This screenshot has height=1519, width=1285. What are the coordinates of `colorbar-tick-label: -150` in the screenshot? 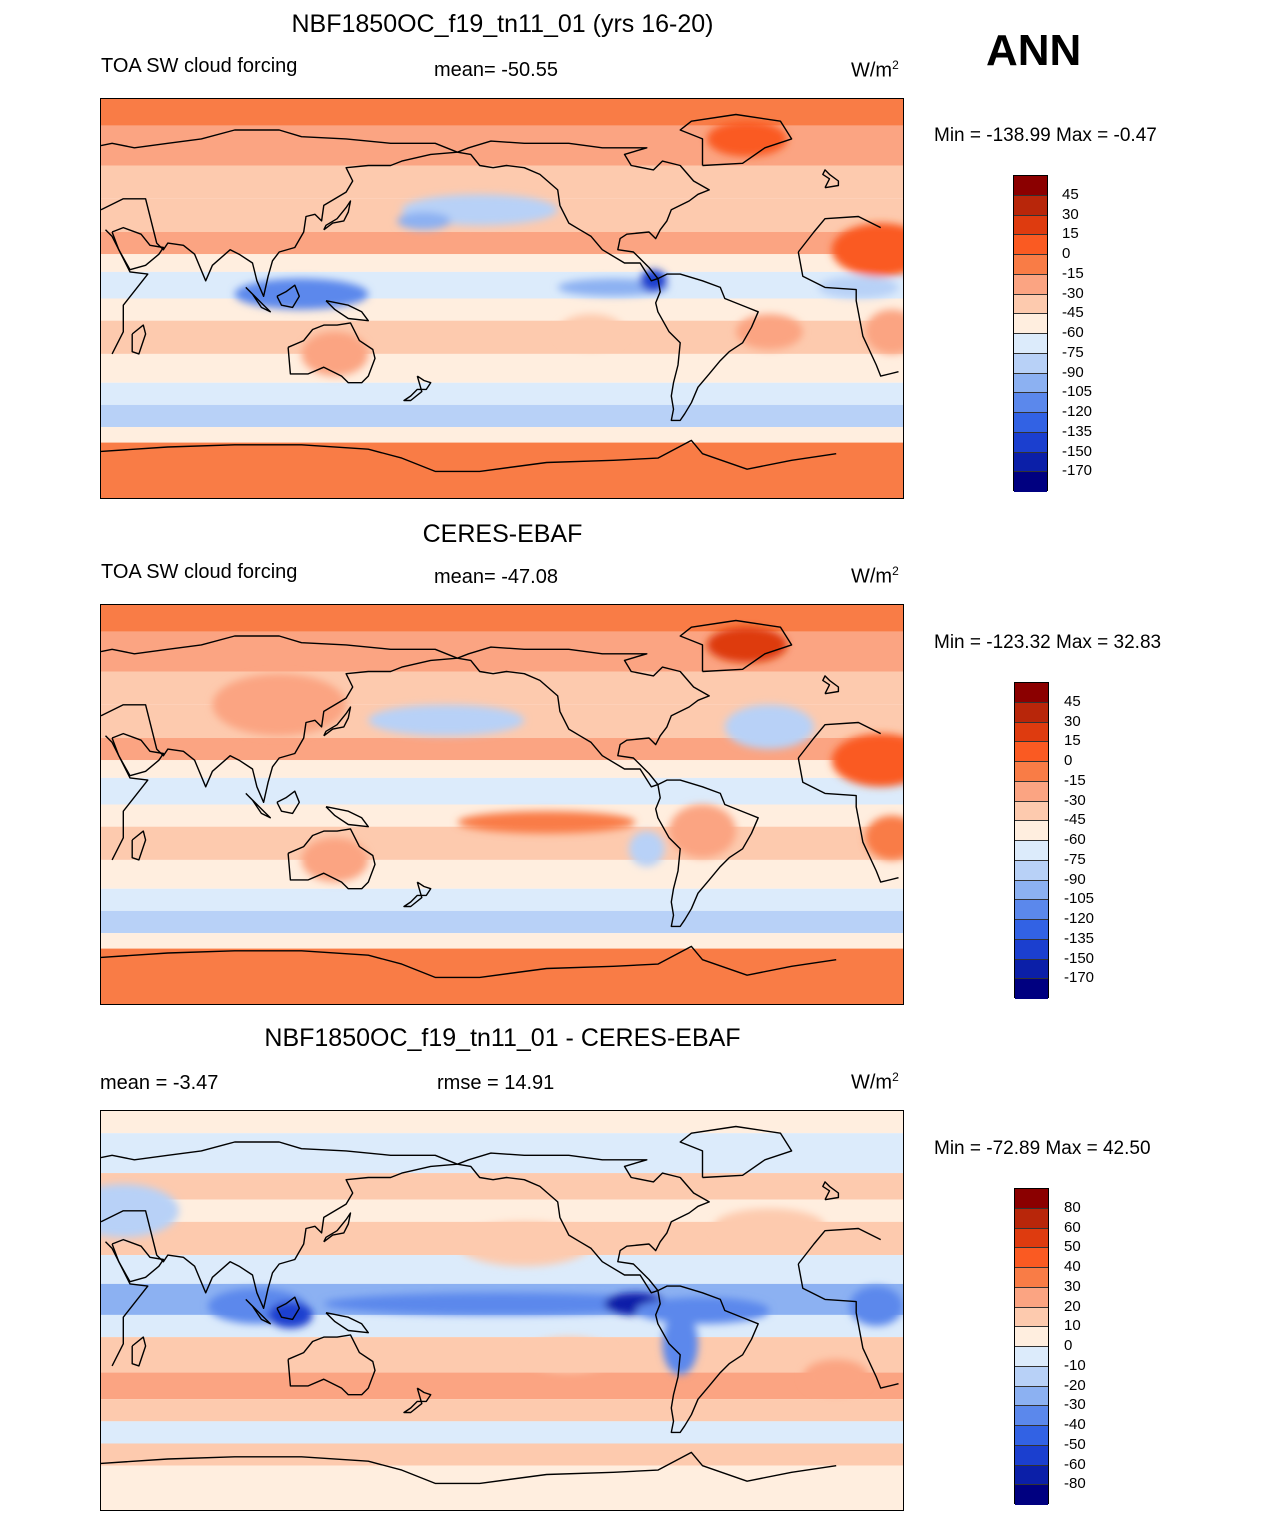 It's located at (1079, 958).